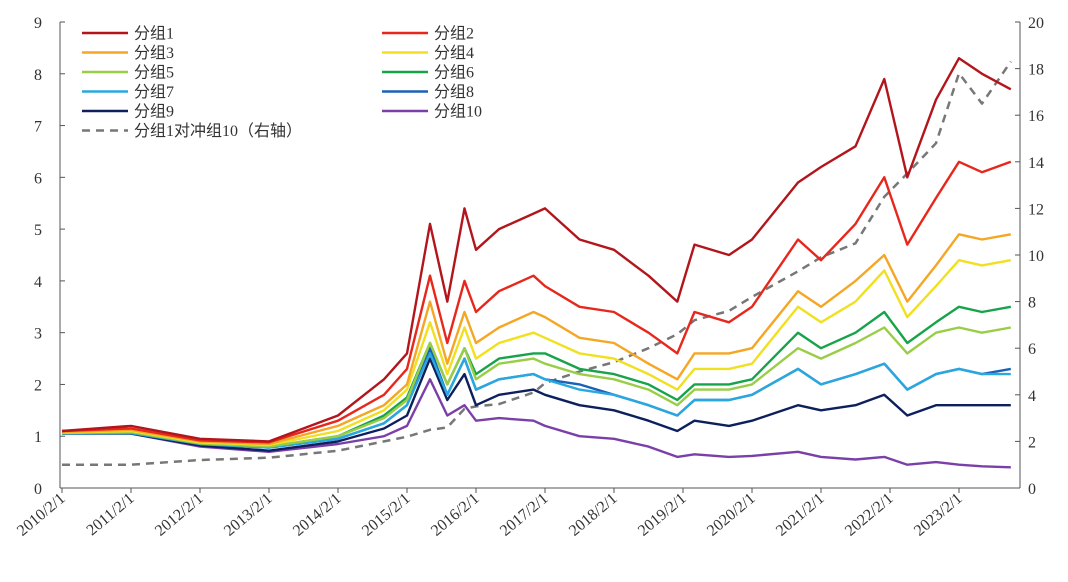 Image resolution: width=1068 pixels, height=582 pixels. Describe the element at coordinates (454, 34) in the screenshot. I see `legend-label: 分组2` at that location.